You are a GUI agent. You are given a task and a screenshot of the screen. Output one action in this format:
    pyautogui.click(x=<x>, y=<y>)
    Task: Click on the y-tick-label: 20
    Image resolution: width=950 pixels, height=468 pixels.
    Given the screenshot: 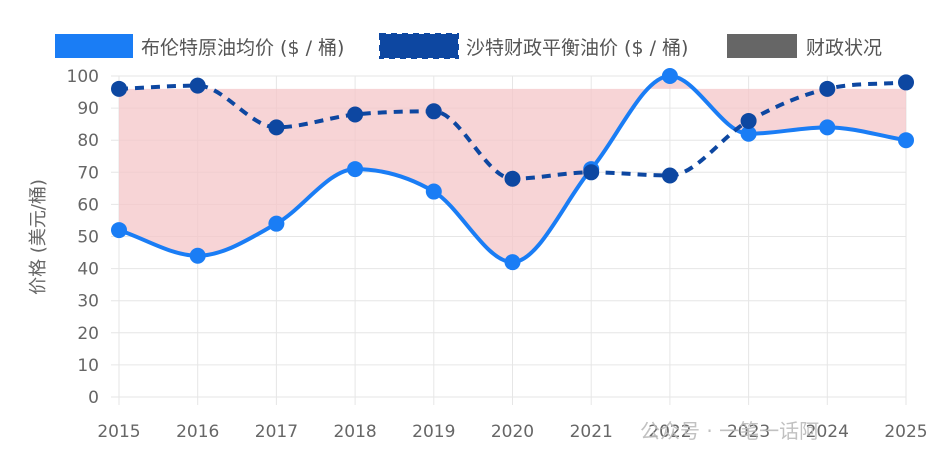 What is the action you would take?
    pyautogui.click(x=88, y=334)
    